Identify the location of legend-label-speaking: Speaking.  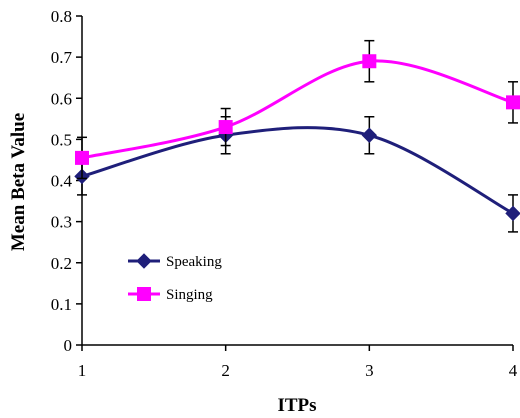
(194, 262).